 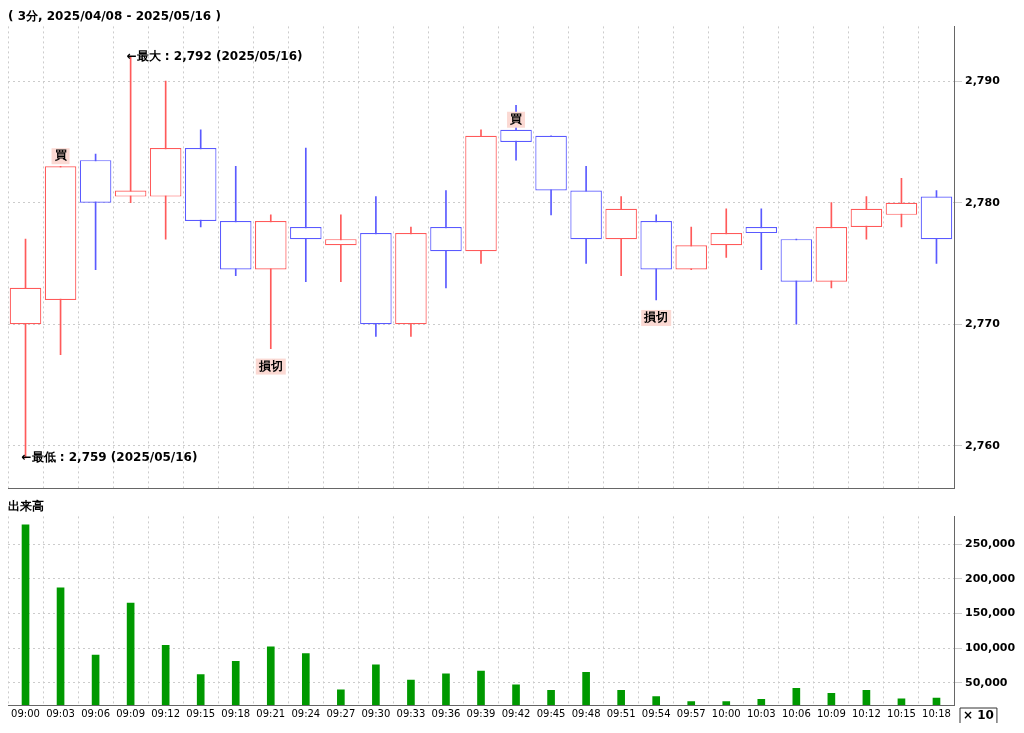 I want to click on x-tick-label: 09:39, so click(x=481, y=713).